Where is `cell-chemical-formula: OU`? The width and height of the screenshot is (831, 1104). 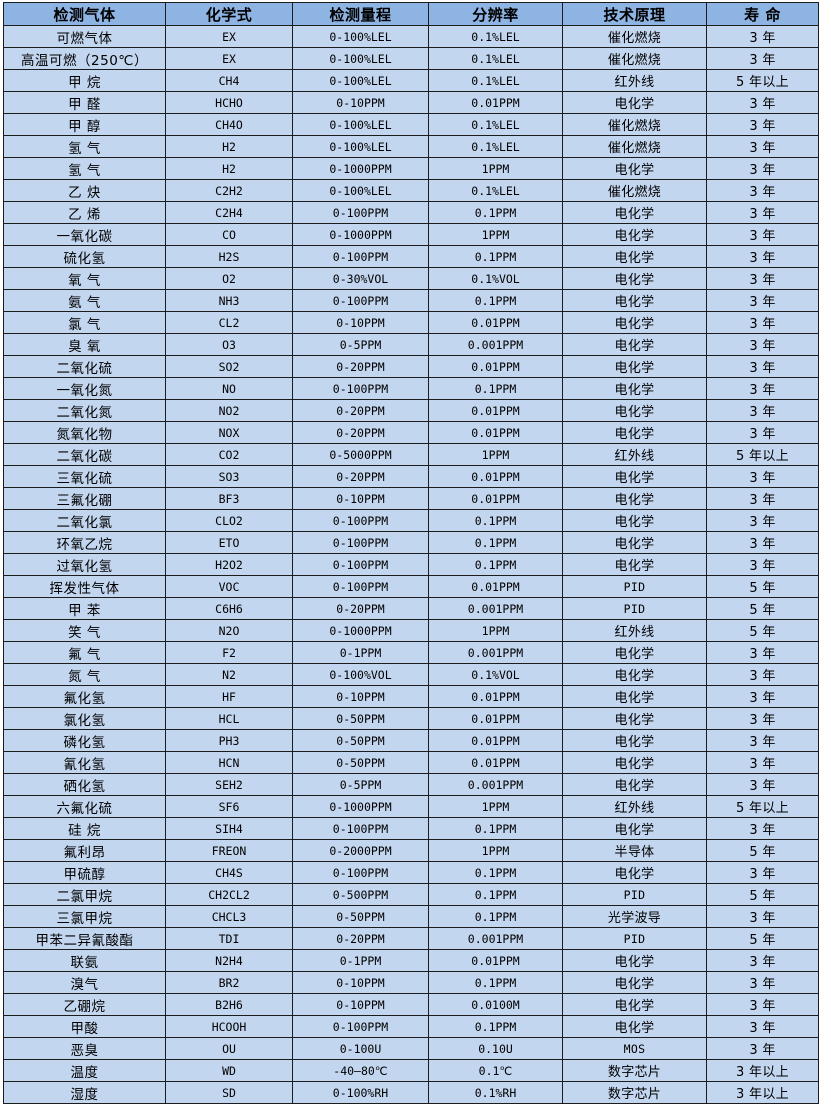
cell-chemical-formula: OU is located at coordinates (229, 1048).